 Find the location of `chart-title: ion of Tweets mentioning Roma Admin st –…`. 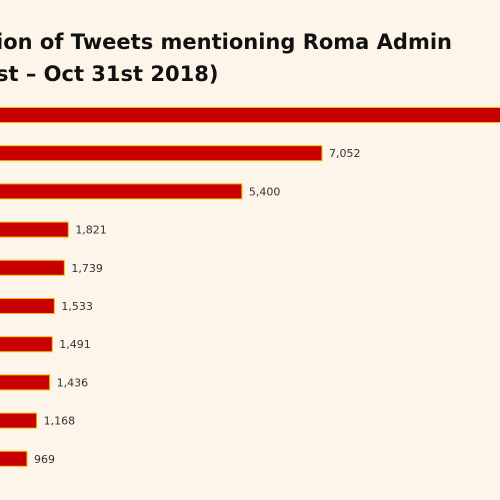

chart-title: ion of Tweets mentioning Roma Admin st –… is located at coordinates (226, 58).